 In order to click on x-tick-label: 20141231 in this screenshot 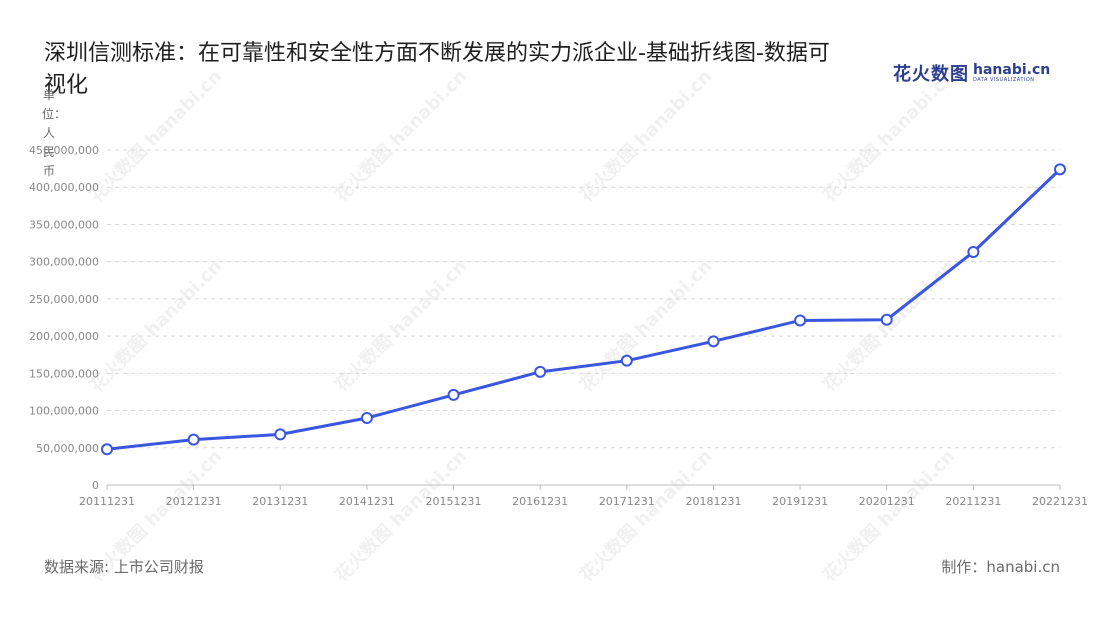, I will do `click(367, 501)`.